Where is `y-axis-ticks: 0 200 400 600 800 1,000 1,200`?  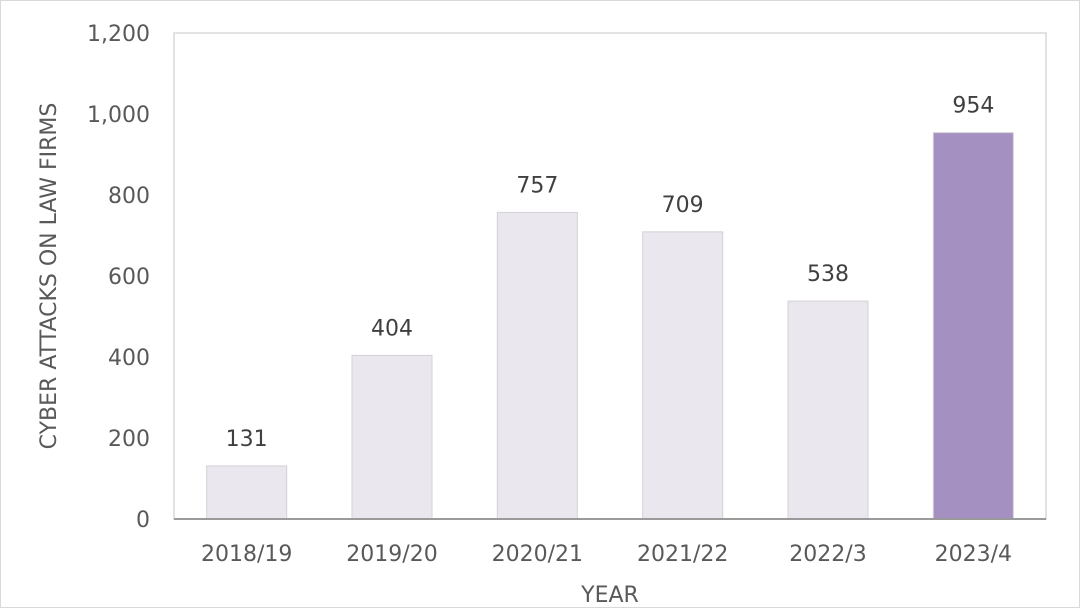
y-axis-ticks: 0 200 400 600 800 1,000 1,200 is located at coordinates (118, 277).